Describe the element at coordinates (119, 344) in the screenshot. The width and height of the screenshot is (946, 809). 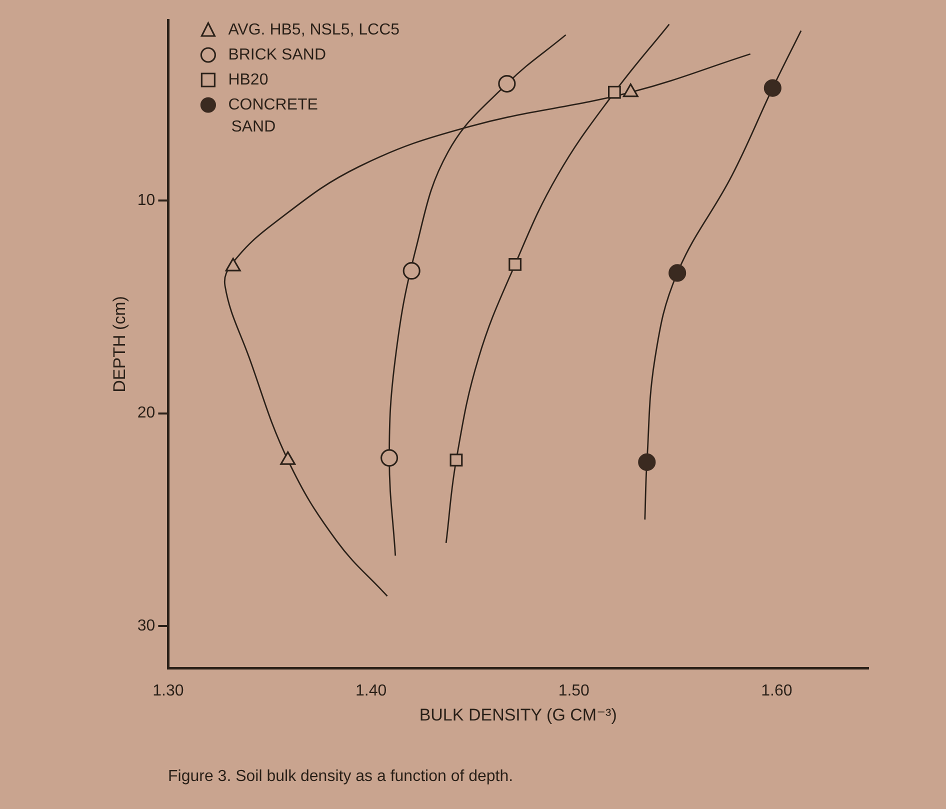
I see `y-axis-title: DEPTH (cm)` at that location.